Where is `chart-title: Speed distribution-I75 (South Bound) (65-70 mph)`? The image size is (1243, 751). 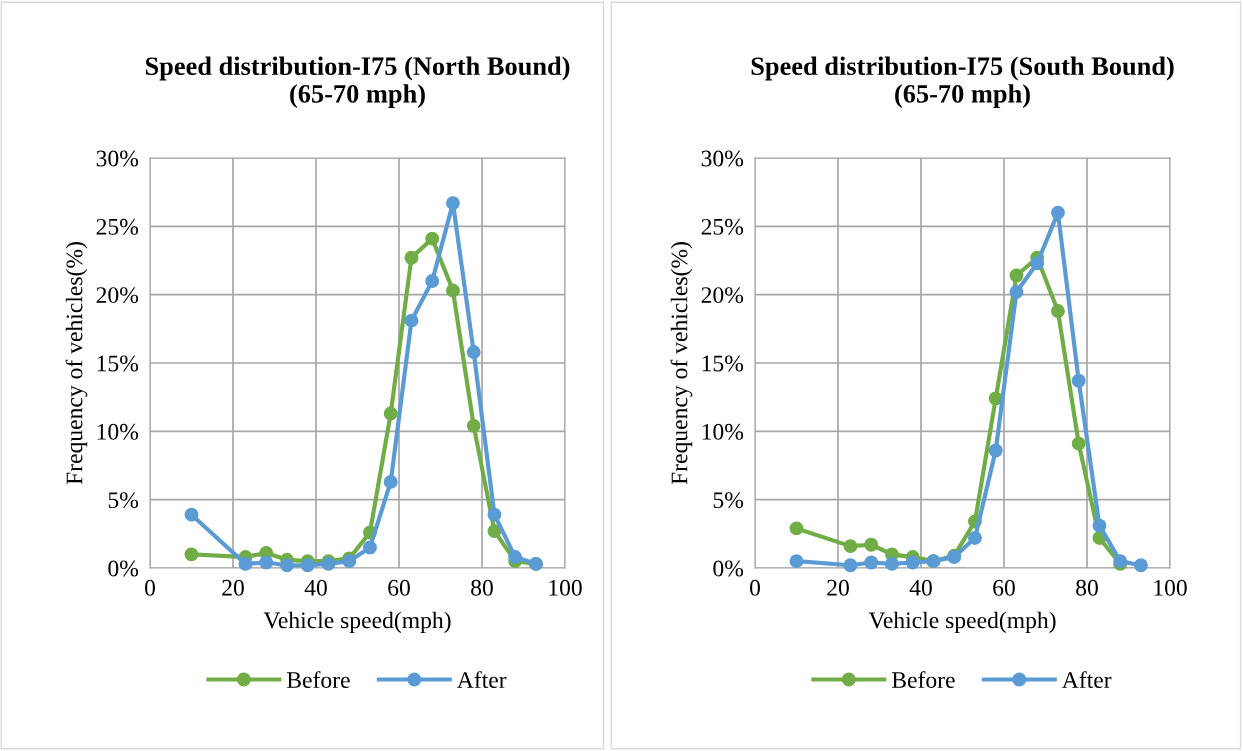 chart-title: Speed distribution-I75 (South Bound) (65-70 mph) is located at coordinates (962, 82).